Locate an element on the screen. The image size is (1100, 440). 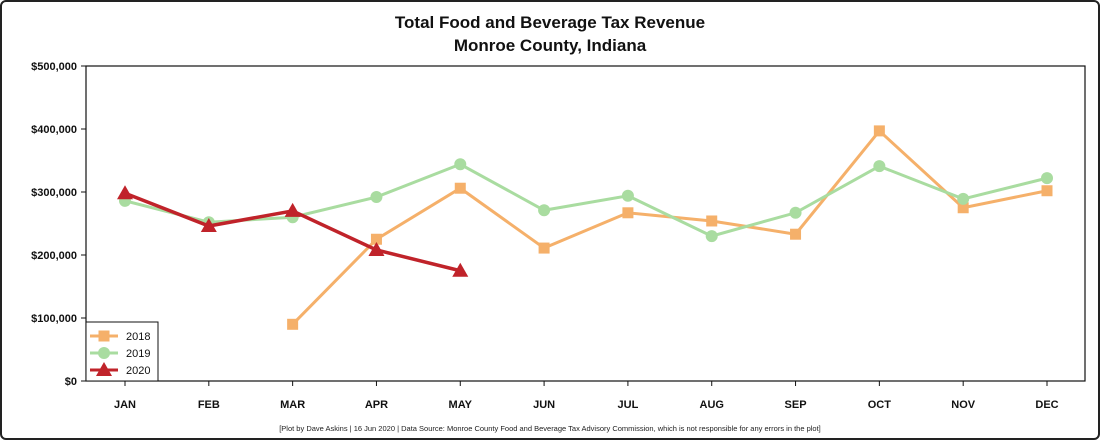
x-tick-label: FEB is located at coordinates (209, 405).